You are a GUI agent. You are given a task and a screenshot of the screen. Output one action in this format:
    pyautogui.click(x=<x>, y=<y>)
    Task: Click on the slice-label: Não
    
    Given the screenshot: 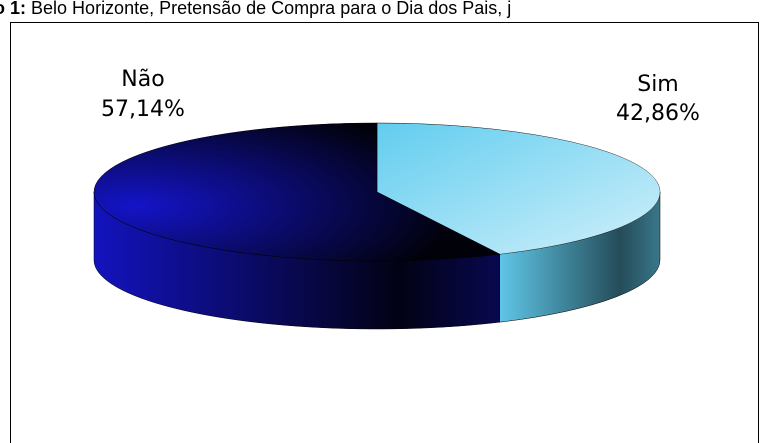 What is the action you would take?
    pyautogui.click(x=142, y=79)
    